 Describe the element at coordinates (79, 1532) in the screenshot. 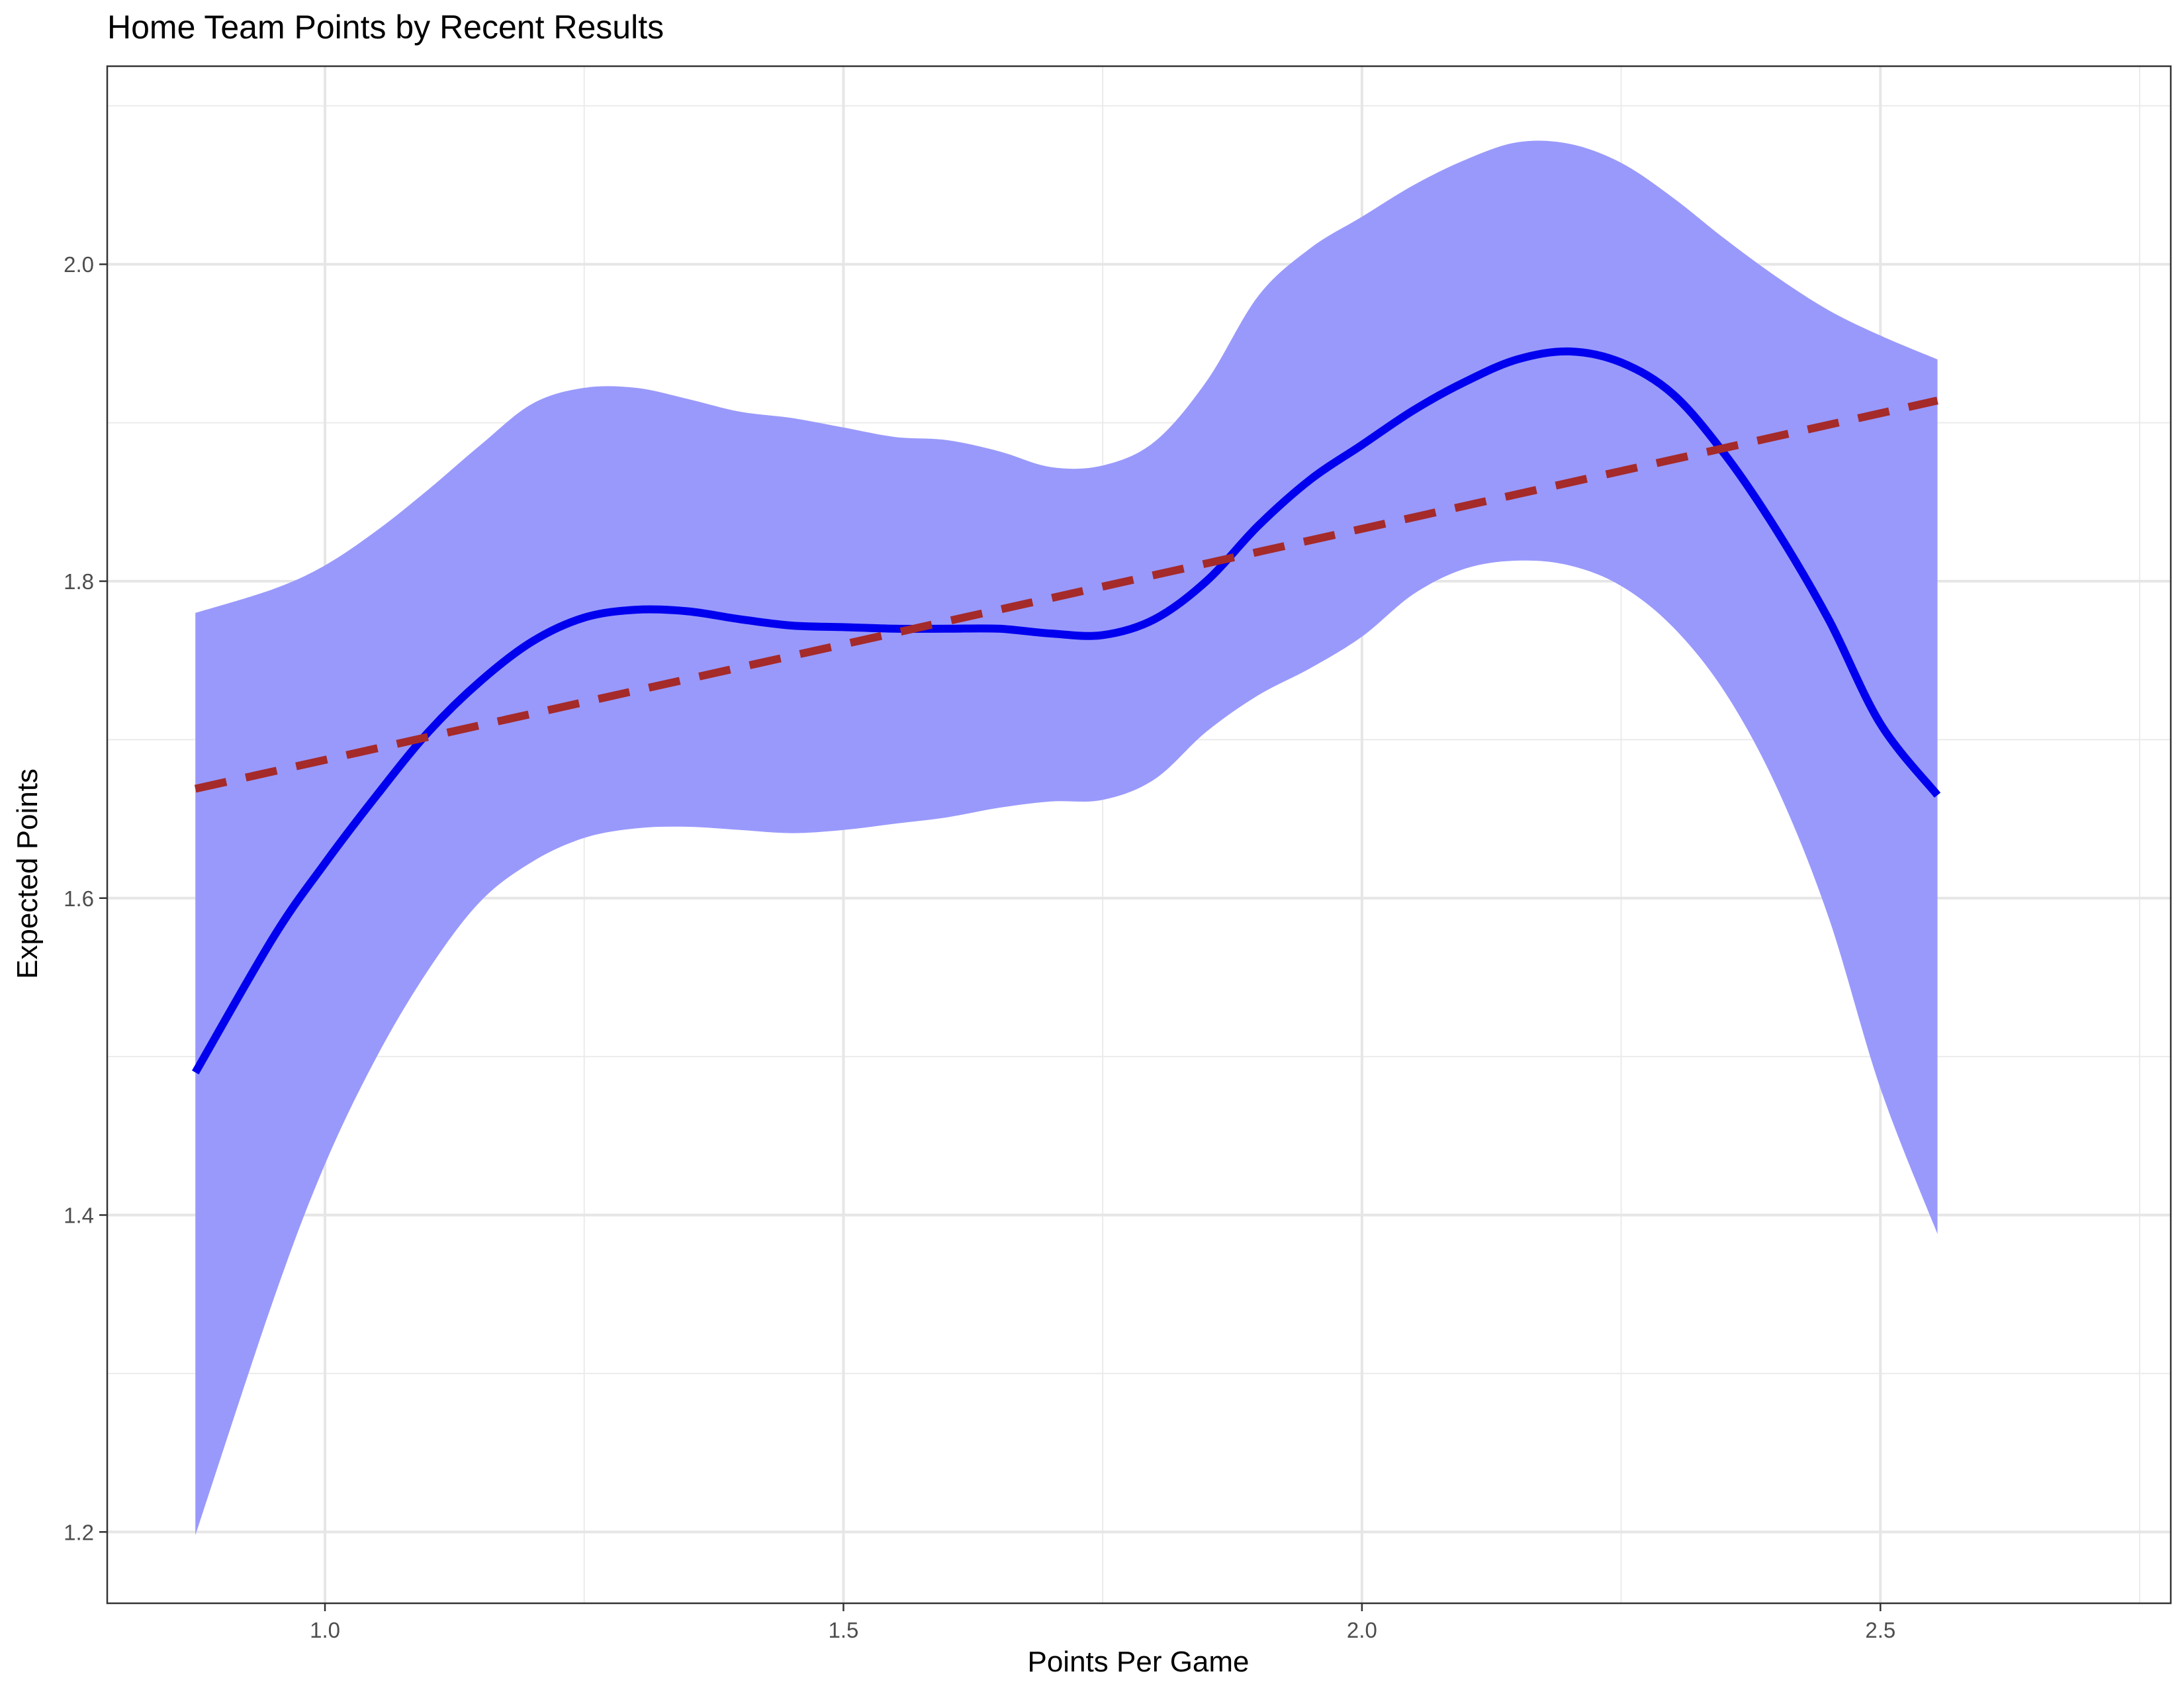

I see `y-tick-label: 1.2` at that location.